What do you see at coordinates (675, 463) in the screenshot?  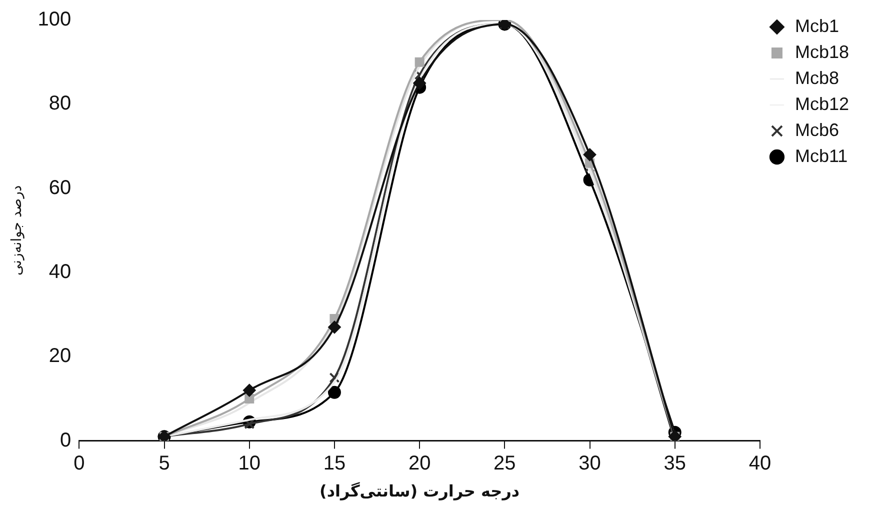 I see `x-tick-label: 35` at bounding box center [675, 463].